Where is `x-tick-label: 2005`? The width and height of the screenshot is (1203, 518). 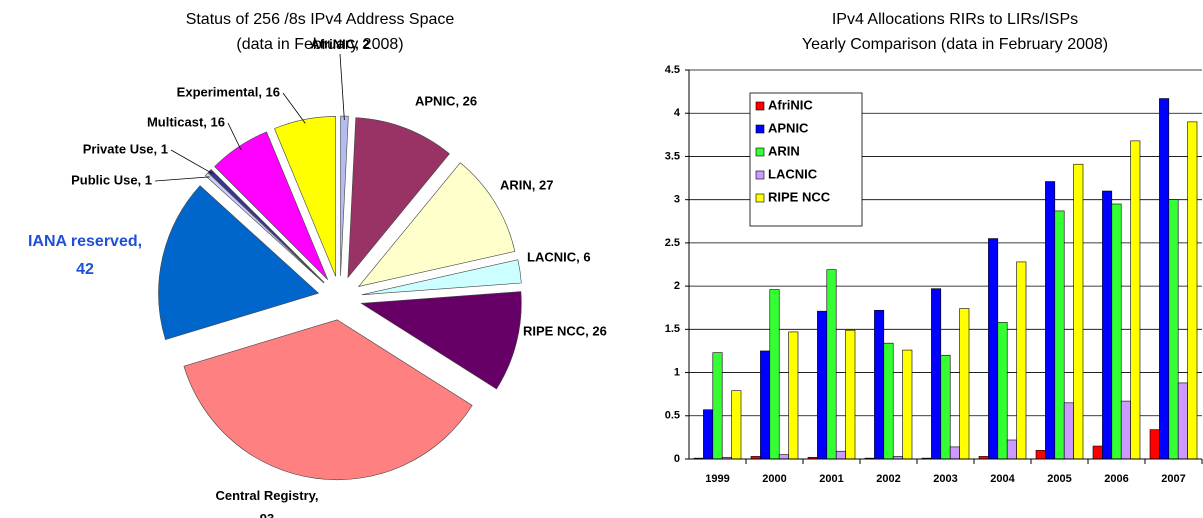 x-tick-label: 2005 is located at coordinates (1059, 479).